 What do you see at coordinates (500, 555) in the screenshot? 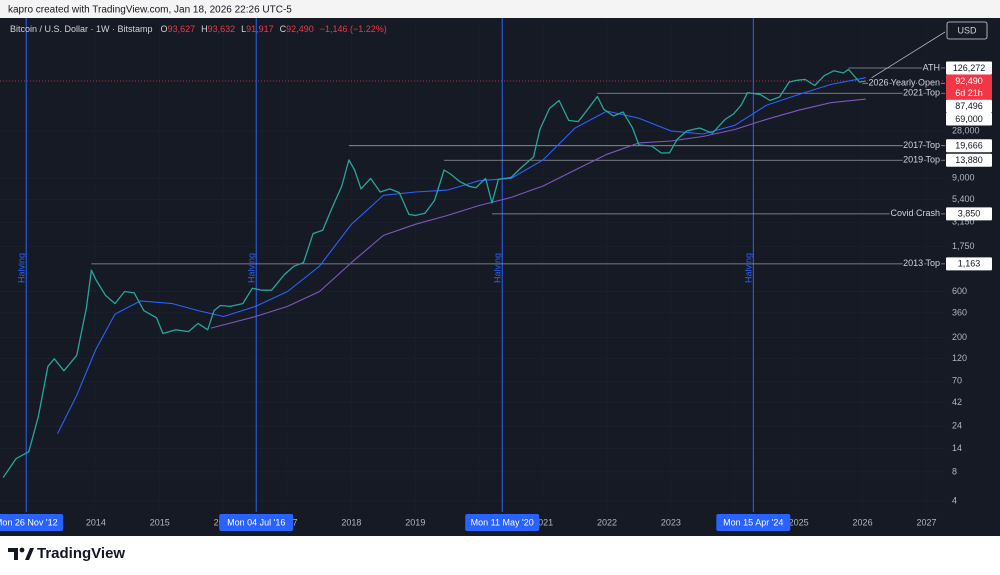
I see `footer-bar` at bounding box center [500, 555].